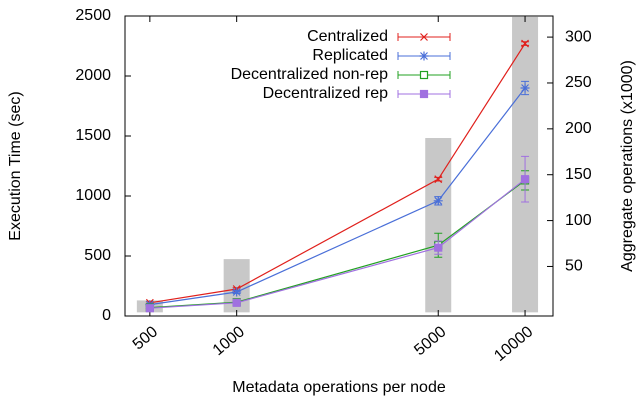  What do you see at coordinates (347, 36) in the screenshot?
I see `legend-label: Centralized` at bounding box center [347, 36].